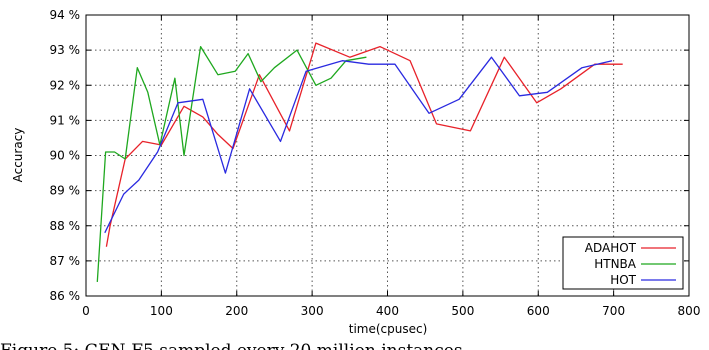  Describe the element at coordinates (161, 311) in the screenshot. I see `x-tick-label: 100` at that location.